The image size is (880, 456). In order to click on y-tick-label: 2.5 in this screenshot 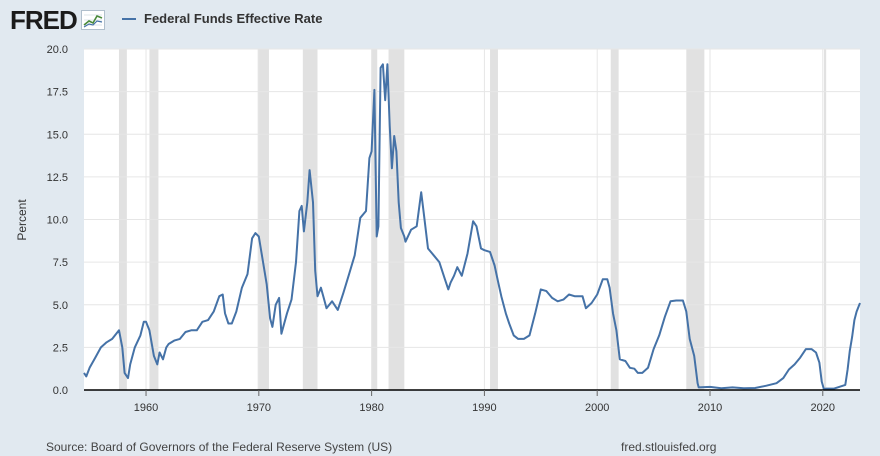, I will do `click(60, 348)`.